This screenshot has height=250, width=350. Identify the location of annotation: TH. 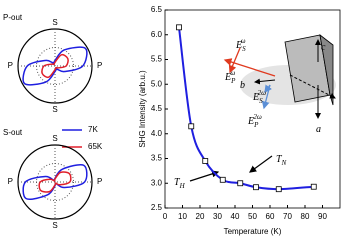
(180, 183).